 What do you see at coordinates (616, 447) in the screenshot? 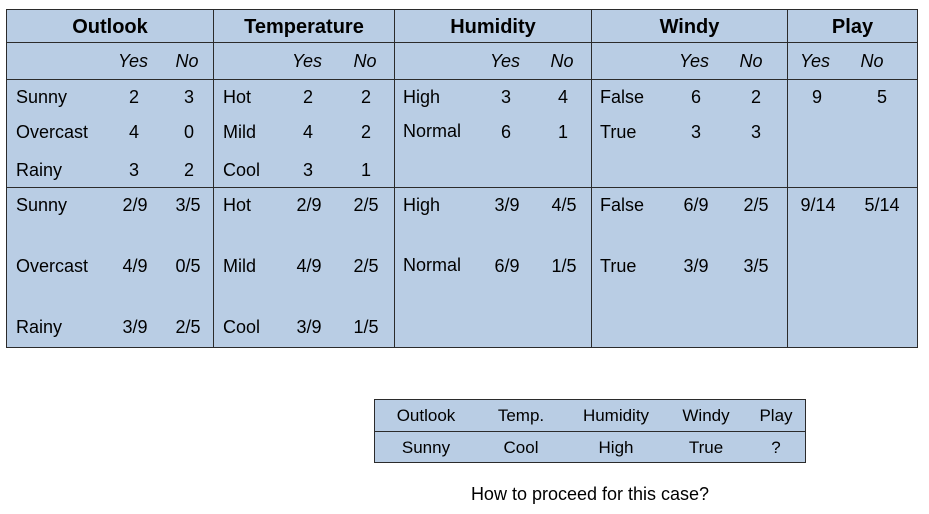
I see `case-value: High` at bounding box center [616, 447].